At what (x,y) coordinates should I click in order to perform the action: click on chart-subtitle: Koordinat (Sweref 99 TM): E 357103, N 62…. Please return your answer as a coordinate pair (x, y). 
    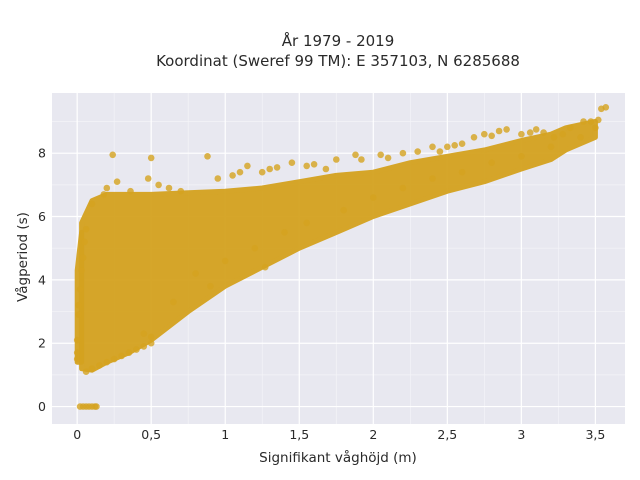
    Looking at the image, I should click on (338, 61).